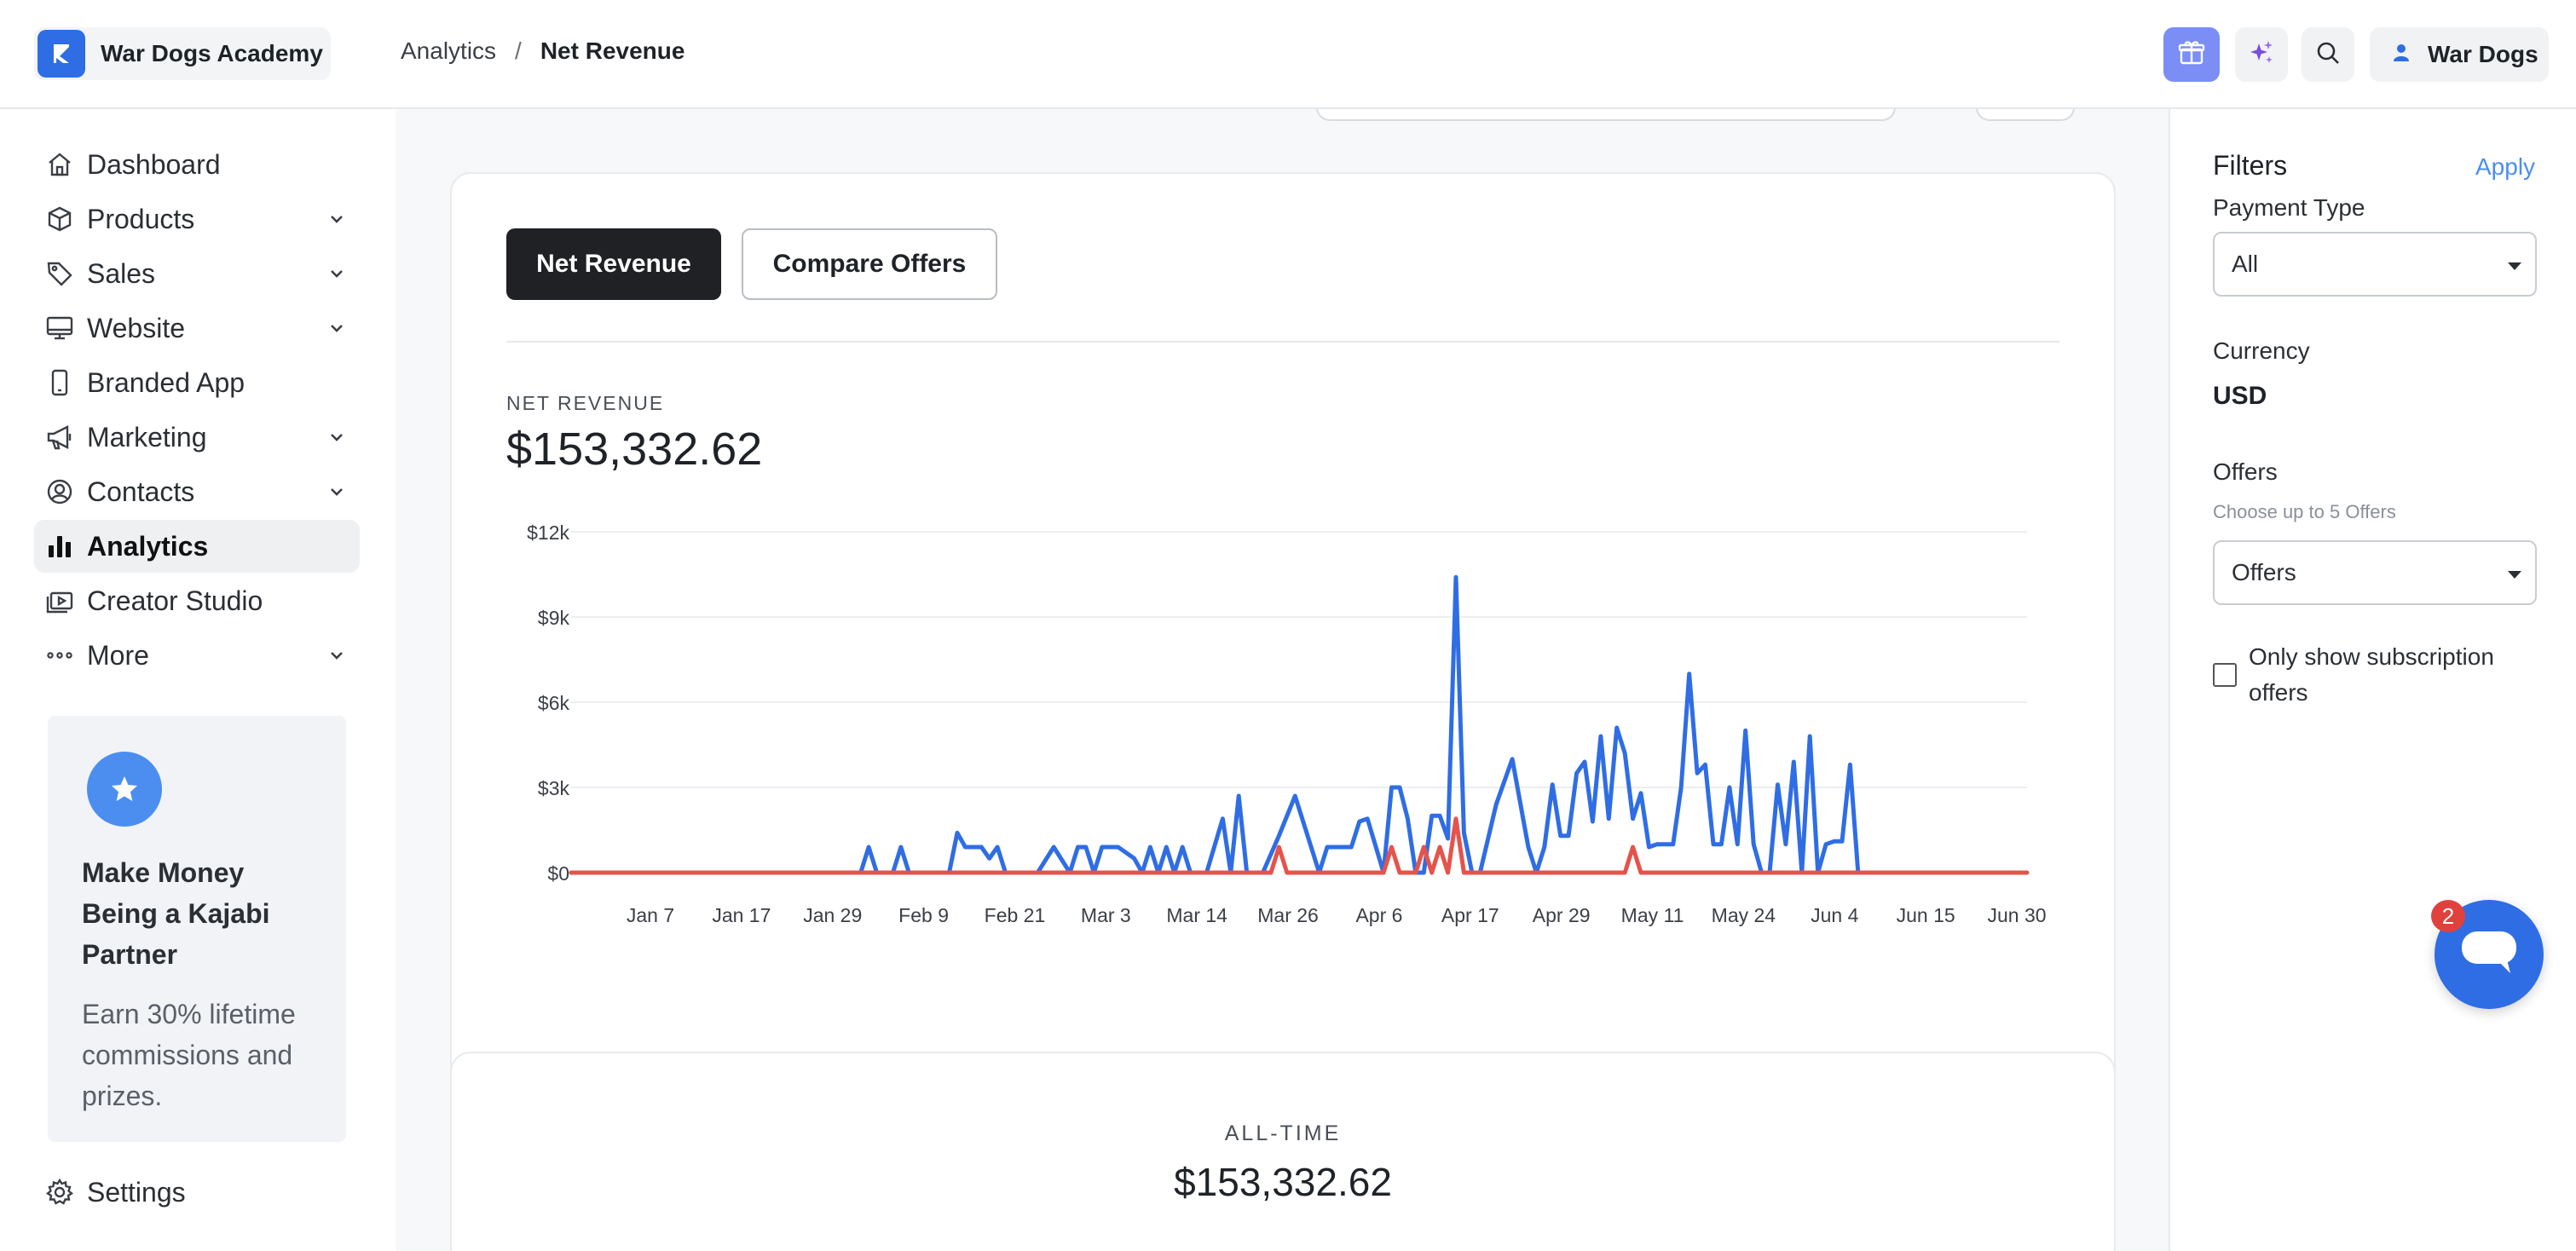 This screenshot has height=1251, width=2576. Describe the element at coordinates (2245, 472) in the screenshot. I see `offers-label: Offers` at that location.